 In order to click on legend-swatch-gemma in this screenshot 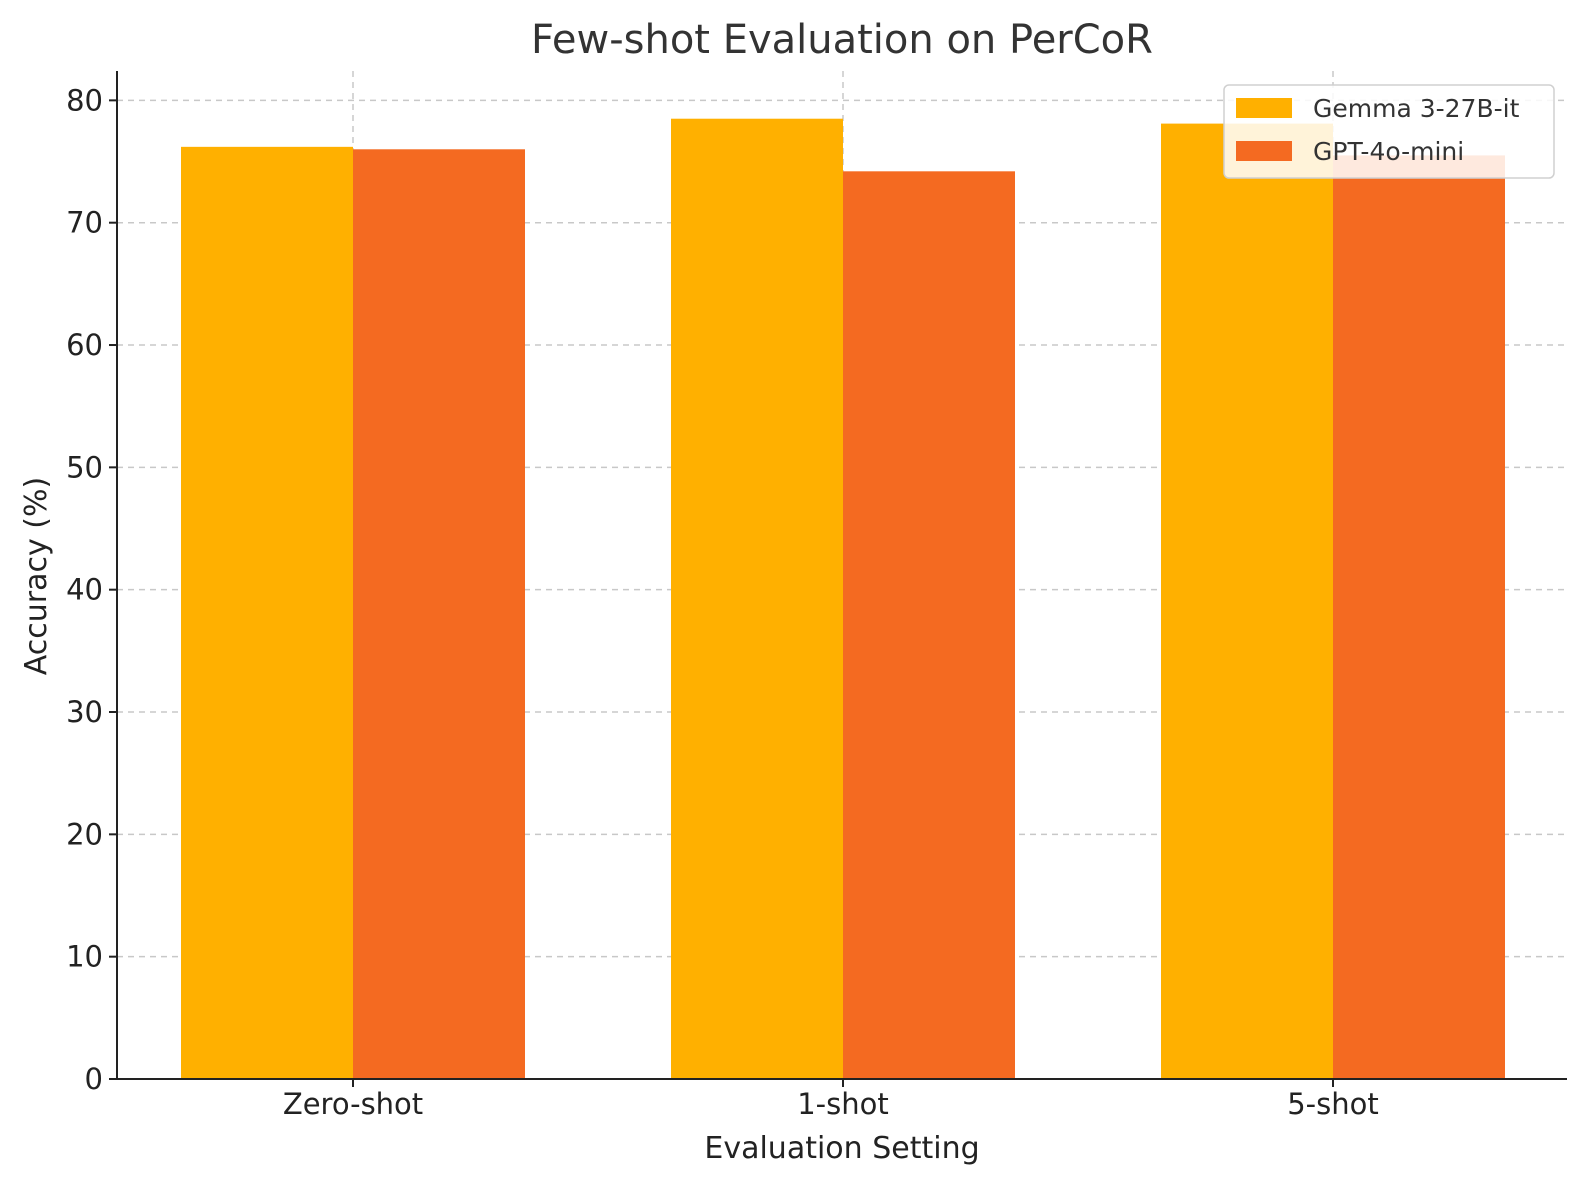, I will do `click(1264, 108)`.